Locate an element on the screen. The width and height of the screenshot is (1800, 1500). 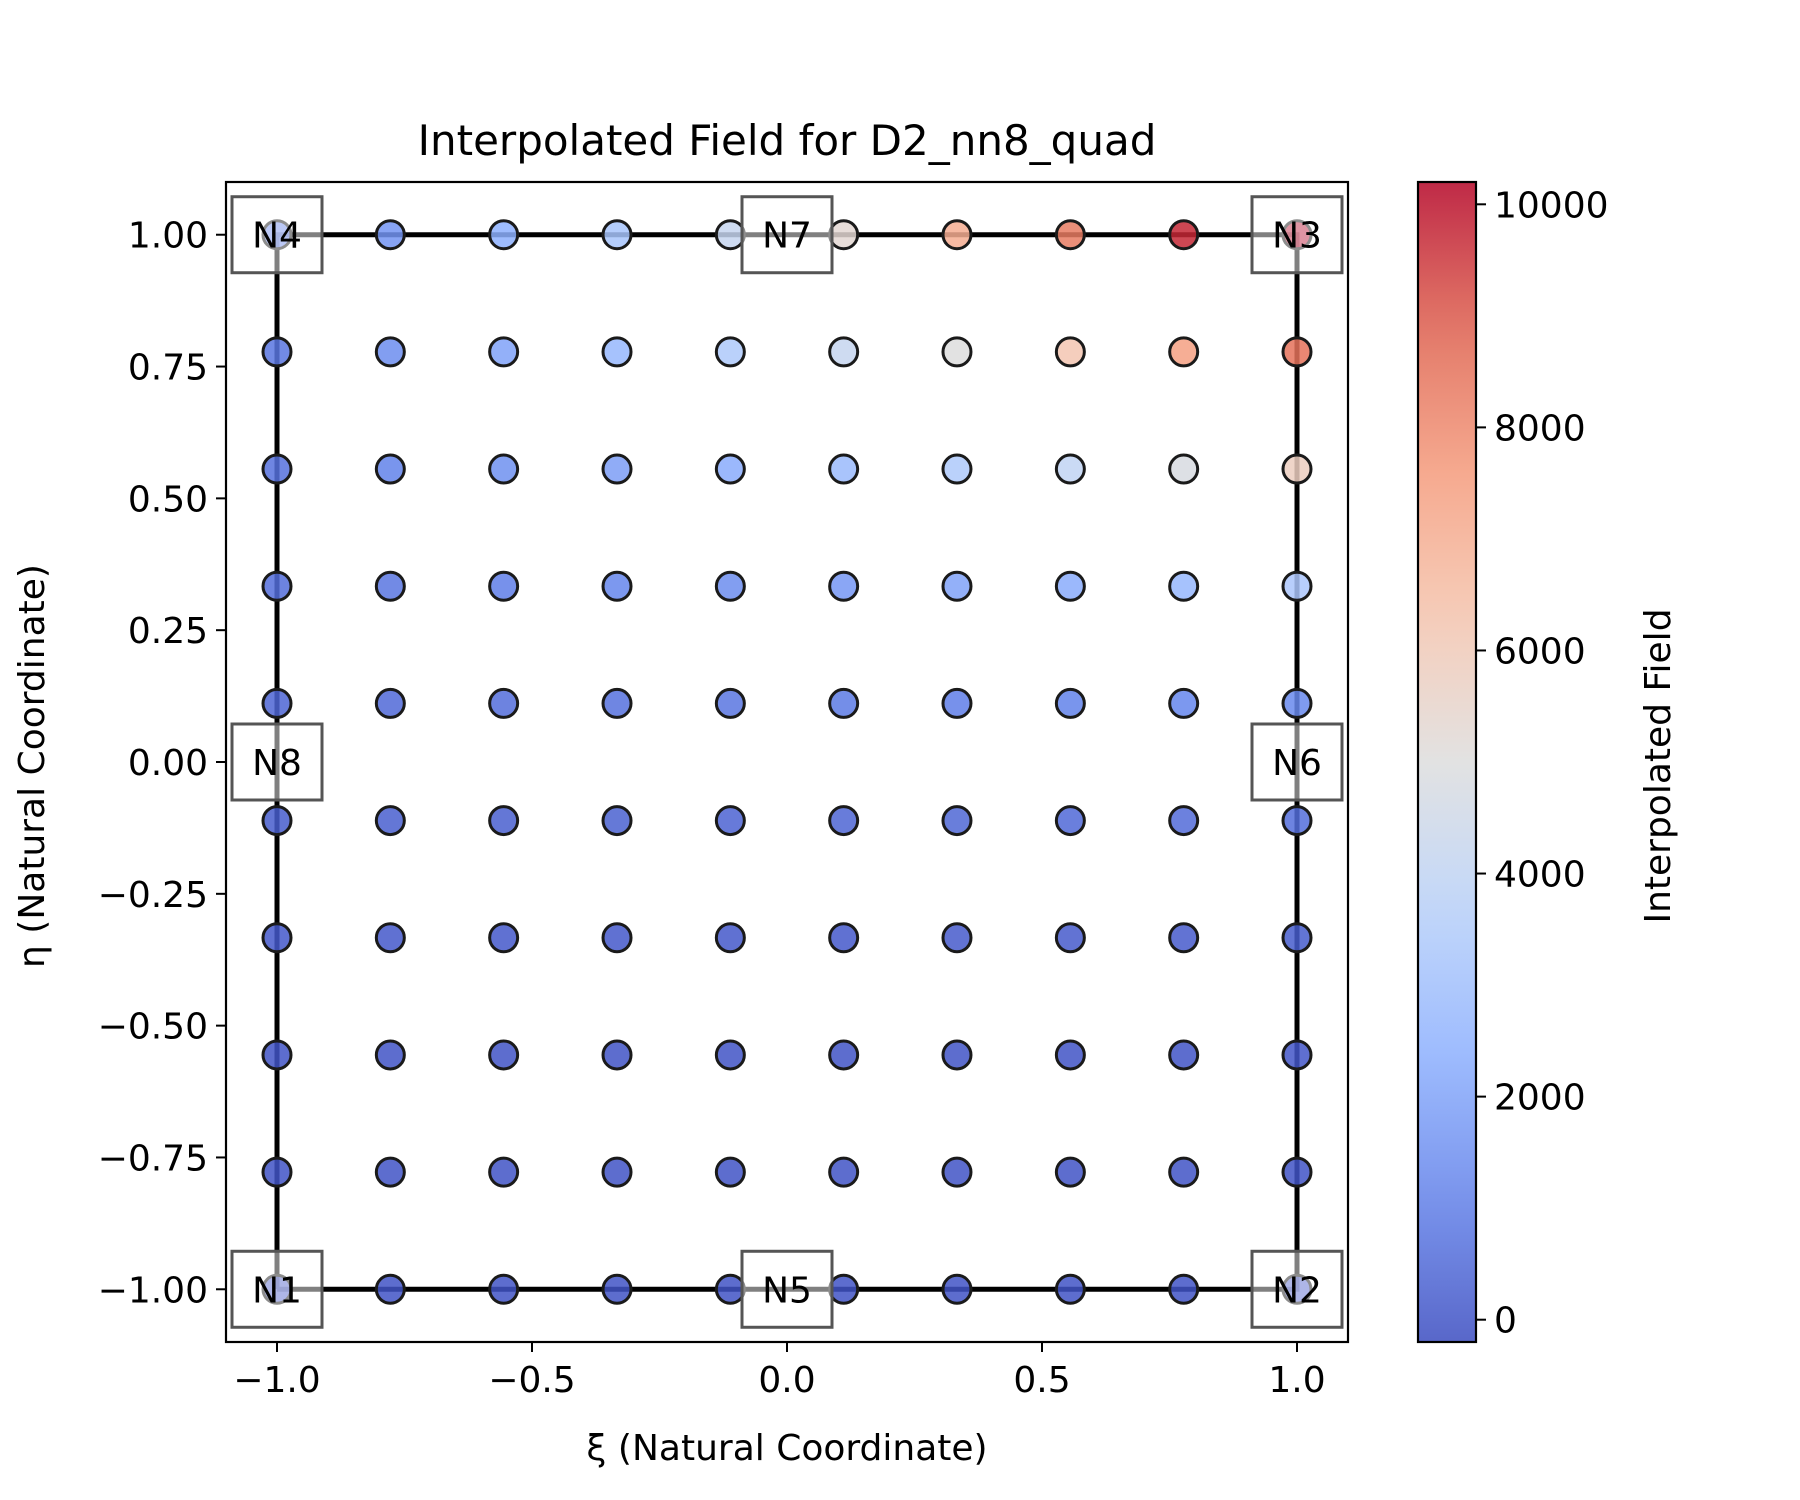
x-tick-label: 0.0 is located at coordinates (786, 1380).